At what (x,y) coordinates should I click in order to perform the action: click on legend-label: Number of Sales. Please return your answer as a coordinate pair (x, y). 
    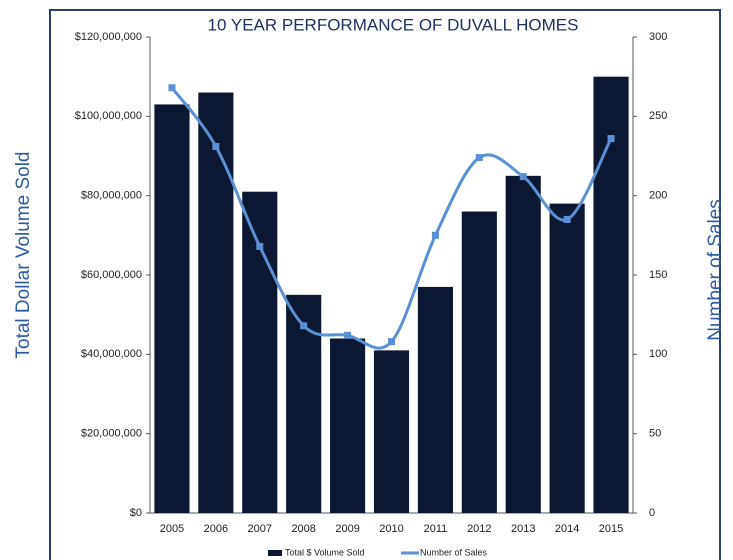
    Looking at the image, I should click on (454, 552).